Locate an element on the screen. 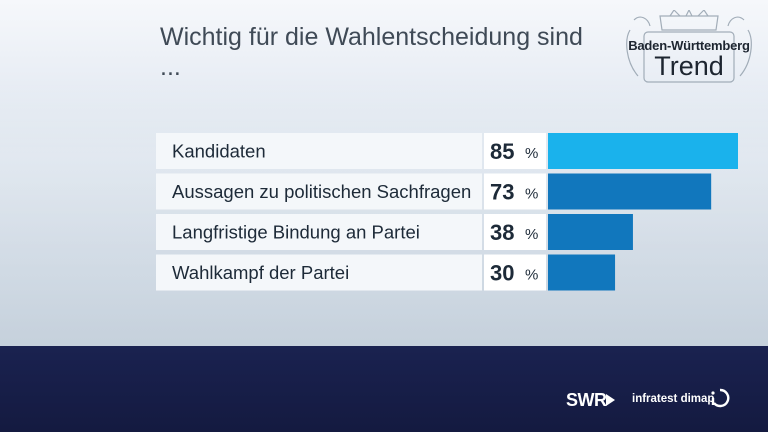 This screenshot has width=768, height=432. category-label: Langfristige Bindung an Partei is located at coordinates (296, 232).